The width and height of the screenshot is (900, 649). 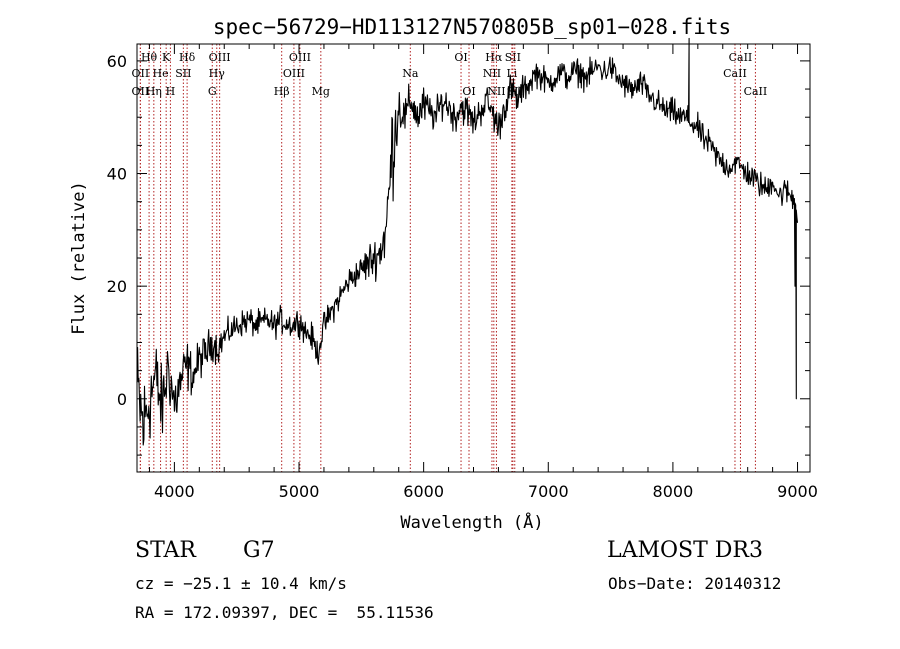 I want to click on spectral-line-label-0: Hθ, so click(x=149, y=57).